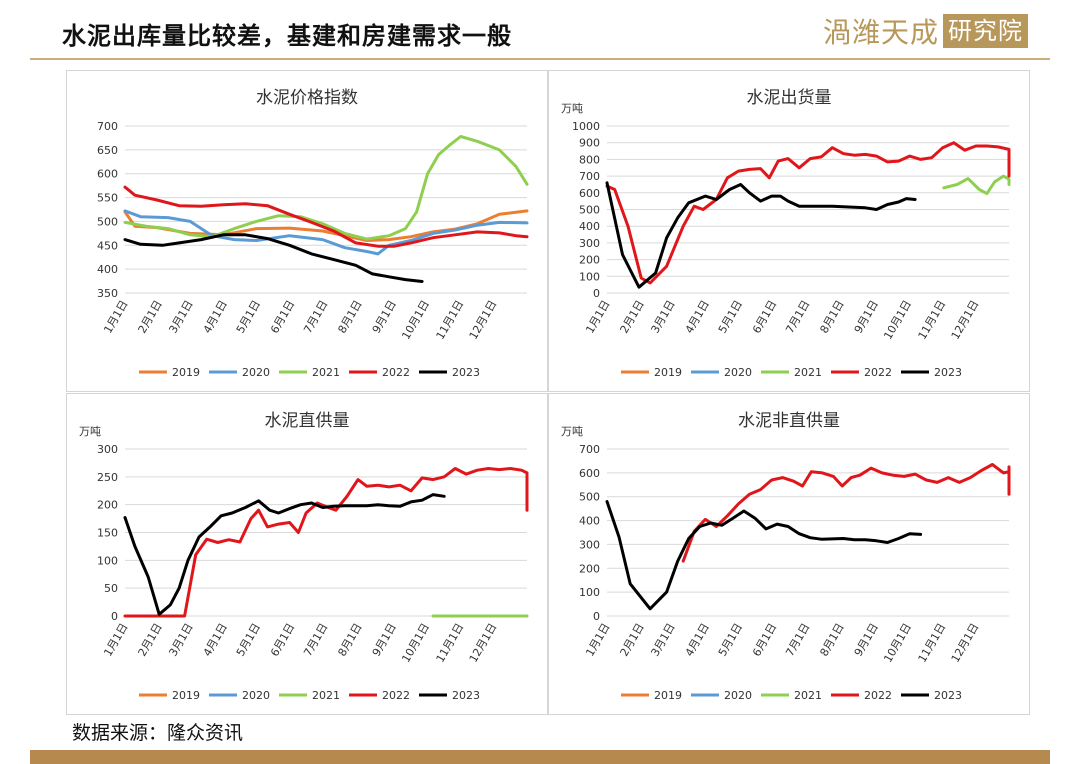 The width and height of the screenshot is (1080, 764). What do you see at coordinates (107, 198) in the screenshot?
I see `y-tick-label: 550` at bounding box center [107, 198].